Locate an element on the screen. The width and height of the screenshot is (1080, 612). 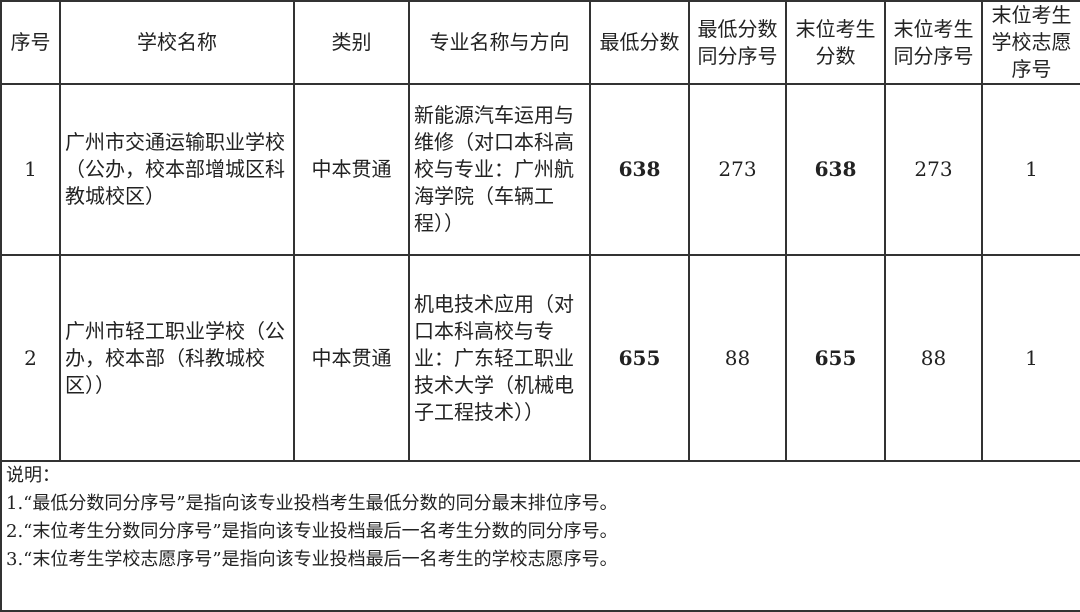
header-no: 序号 is located at coordinates (30, 42).